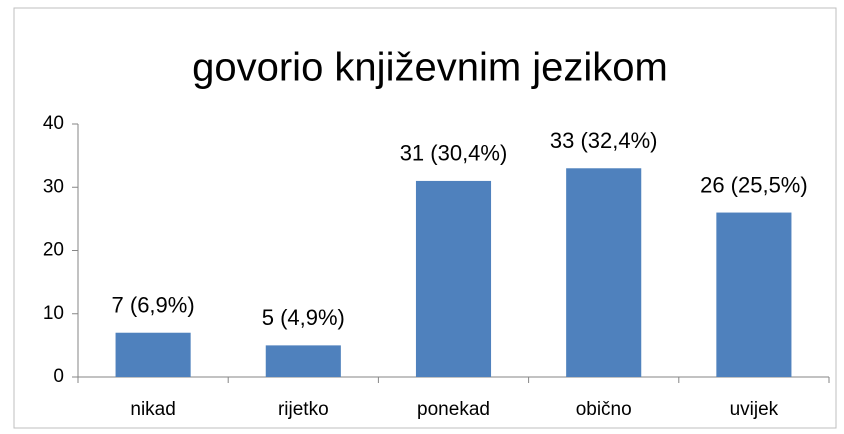  Describe the element at coordinates (53, 186) in the screenshot. I see `y-tick-label: 30` at that location.